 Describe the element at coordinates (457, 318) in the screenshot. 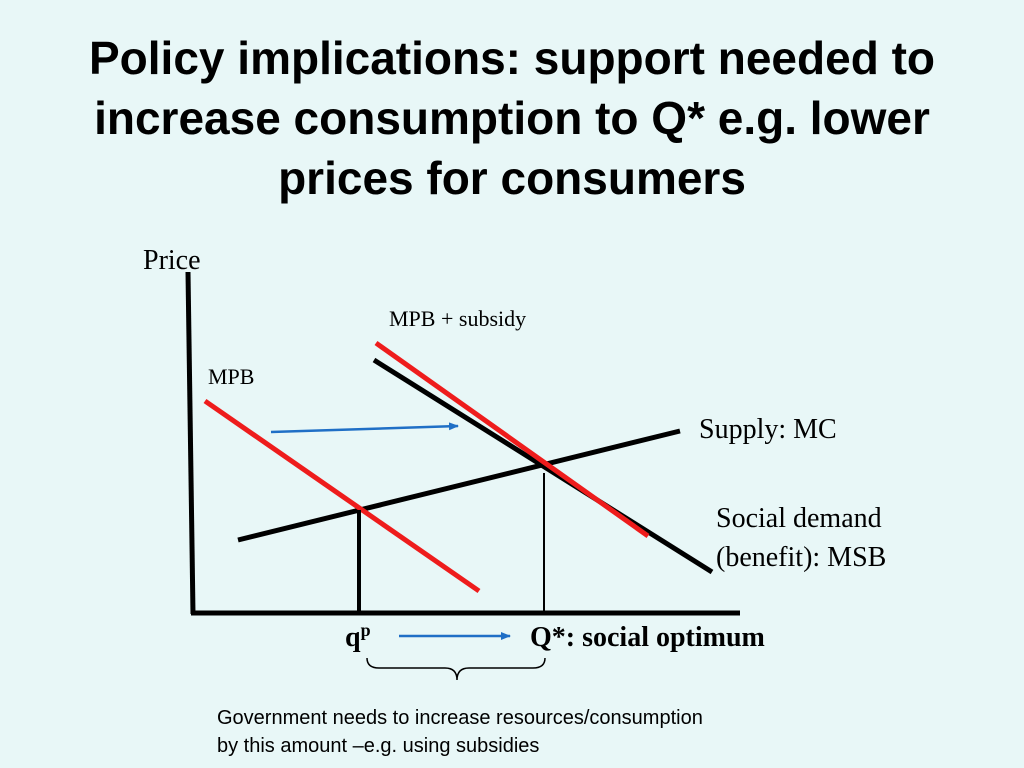

I see `mpb-subsidy-label: MPB + subsidy` at that location.